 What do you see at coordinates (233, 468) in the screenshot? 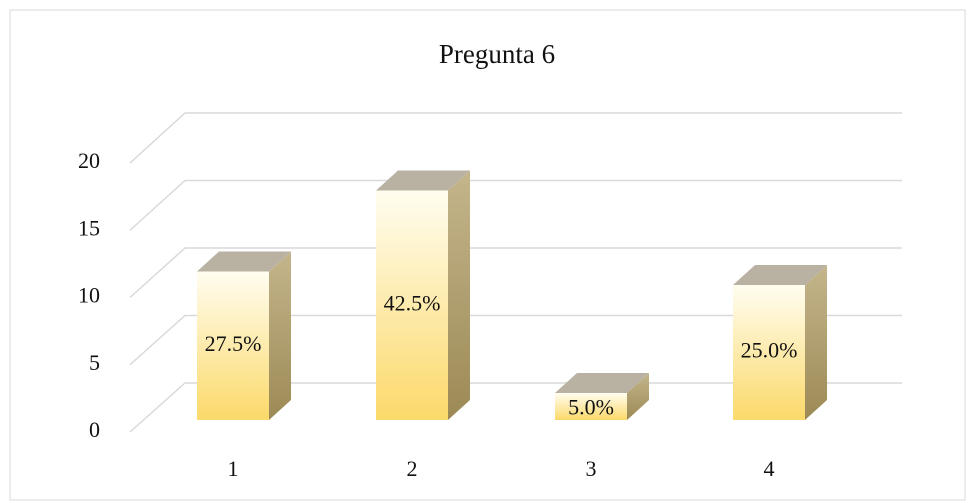
I see `x-tick-label: 1` at bounding box center [233, 468].